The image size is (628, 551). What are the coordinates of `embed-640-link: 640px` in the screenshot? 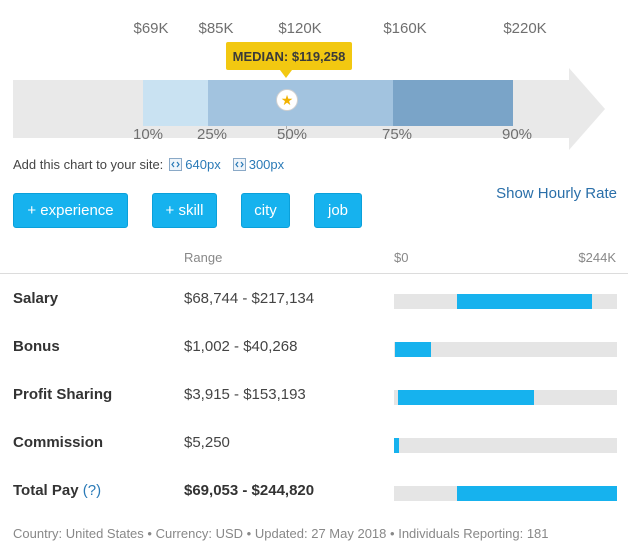 It's located at (195, 164).